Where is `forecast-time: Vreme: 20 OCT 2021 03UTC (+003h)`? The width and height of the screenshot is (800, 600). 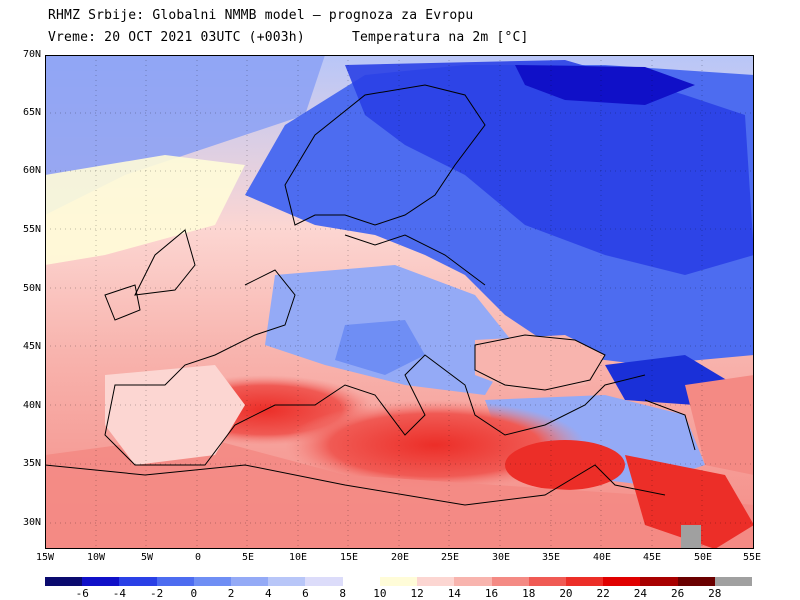
forecast-time: Vreme: 20 OCT 2021 03UTC (+003h) is located at coordinates (176, 37).